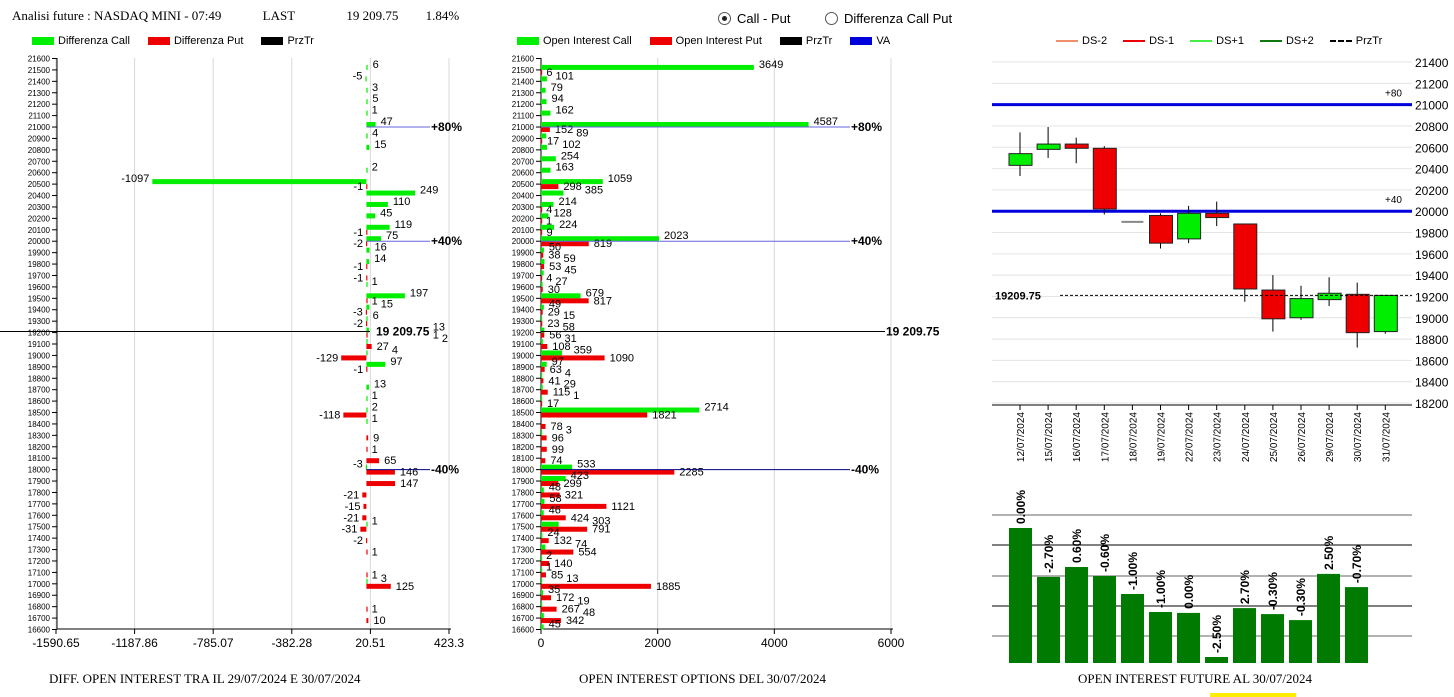 Image resolution: width=1454 pixels, height=697 pixels. What do you see at coordinates (1021, 437) in the screenshot?
I see `candle-date-label: 12/07/2024` at bounding box center [1021, 437].